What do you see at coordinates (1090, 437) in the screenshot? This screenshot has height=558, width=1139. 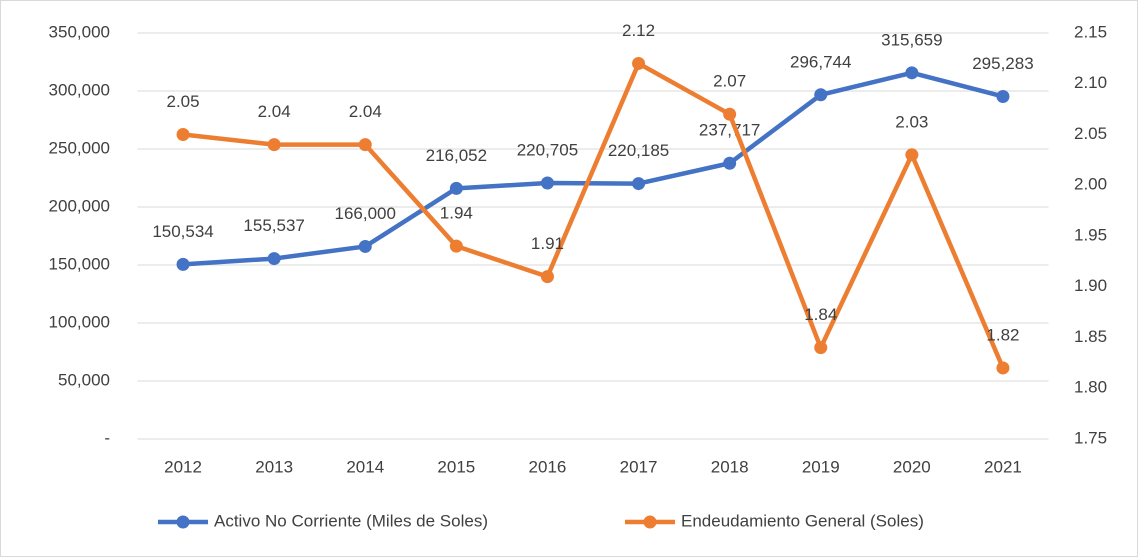 I see `y2-tick-label: 1.75` at bounding box center [1090, 437].